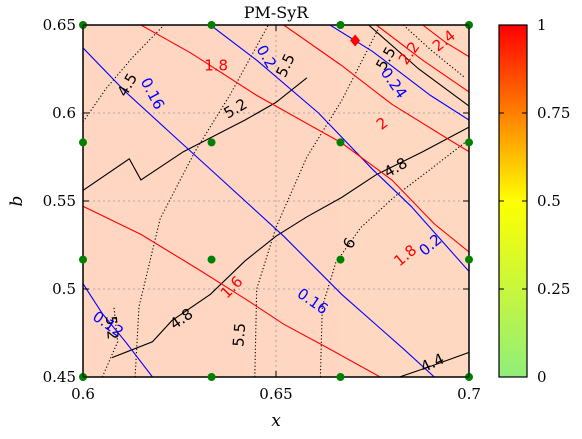  I want to click on colorbar-tick-label: 0.5, so click(549, 201).